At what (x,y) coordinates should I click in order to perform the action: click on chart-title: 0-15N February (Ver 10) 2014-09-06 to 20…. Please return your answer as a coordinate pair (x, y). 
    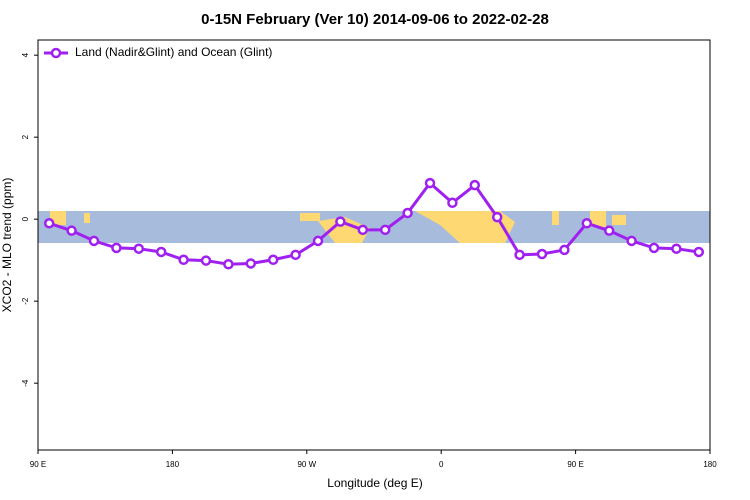
    Looking at the image, I should click on (375, 19).